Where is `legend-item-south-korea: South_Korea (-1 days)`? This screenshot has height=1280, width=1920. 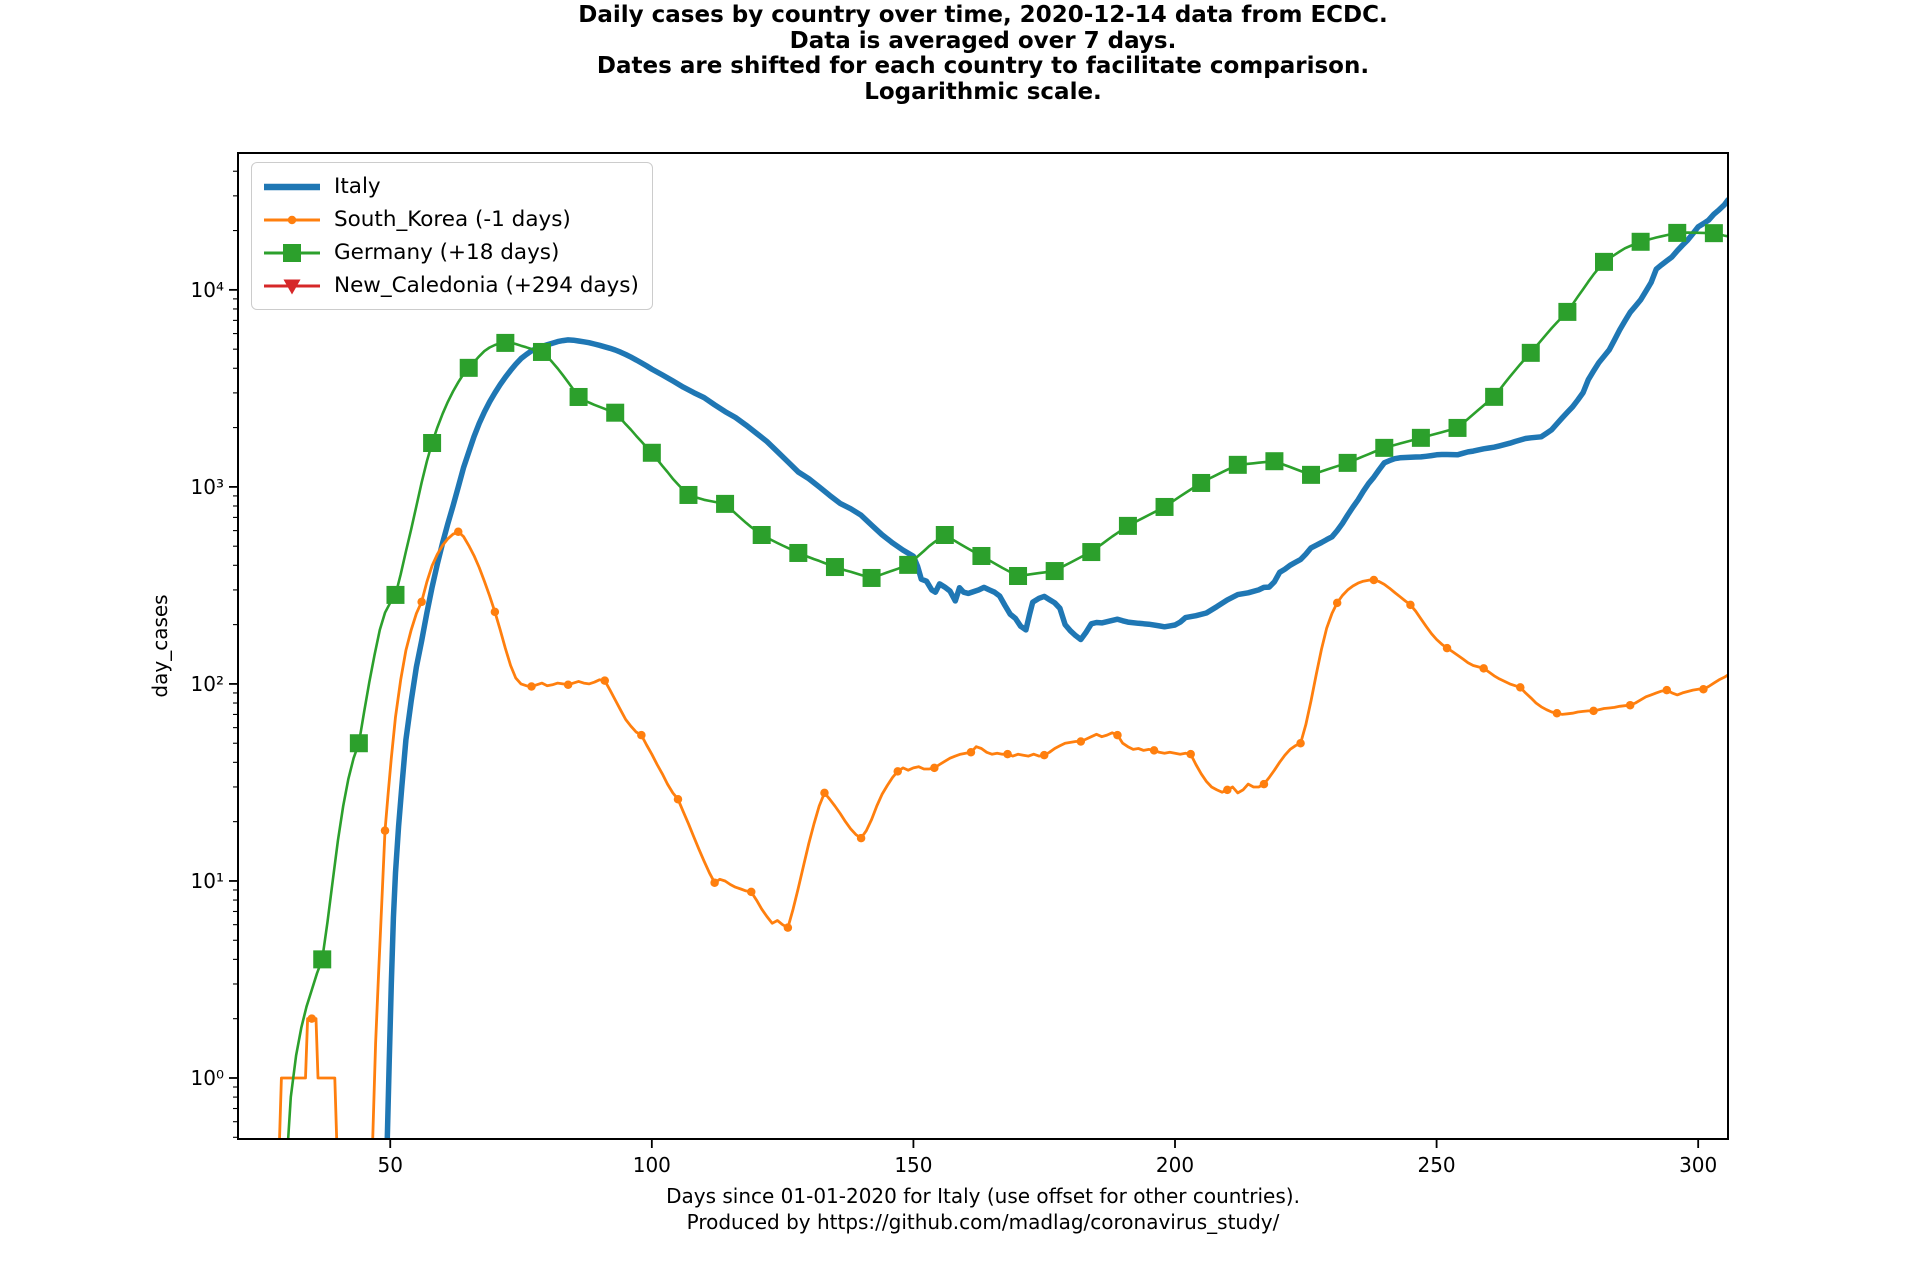
legend-item-south-korea: South_Korea (-1 days) is located at coordinates (452, 219).